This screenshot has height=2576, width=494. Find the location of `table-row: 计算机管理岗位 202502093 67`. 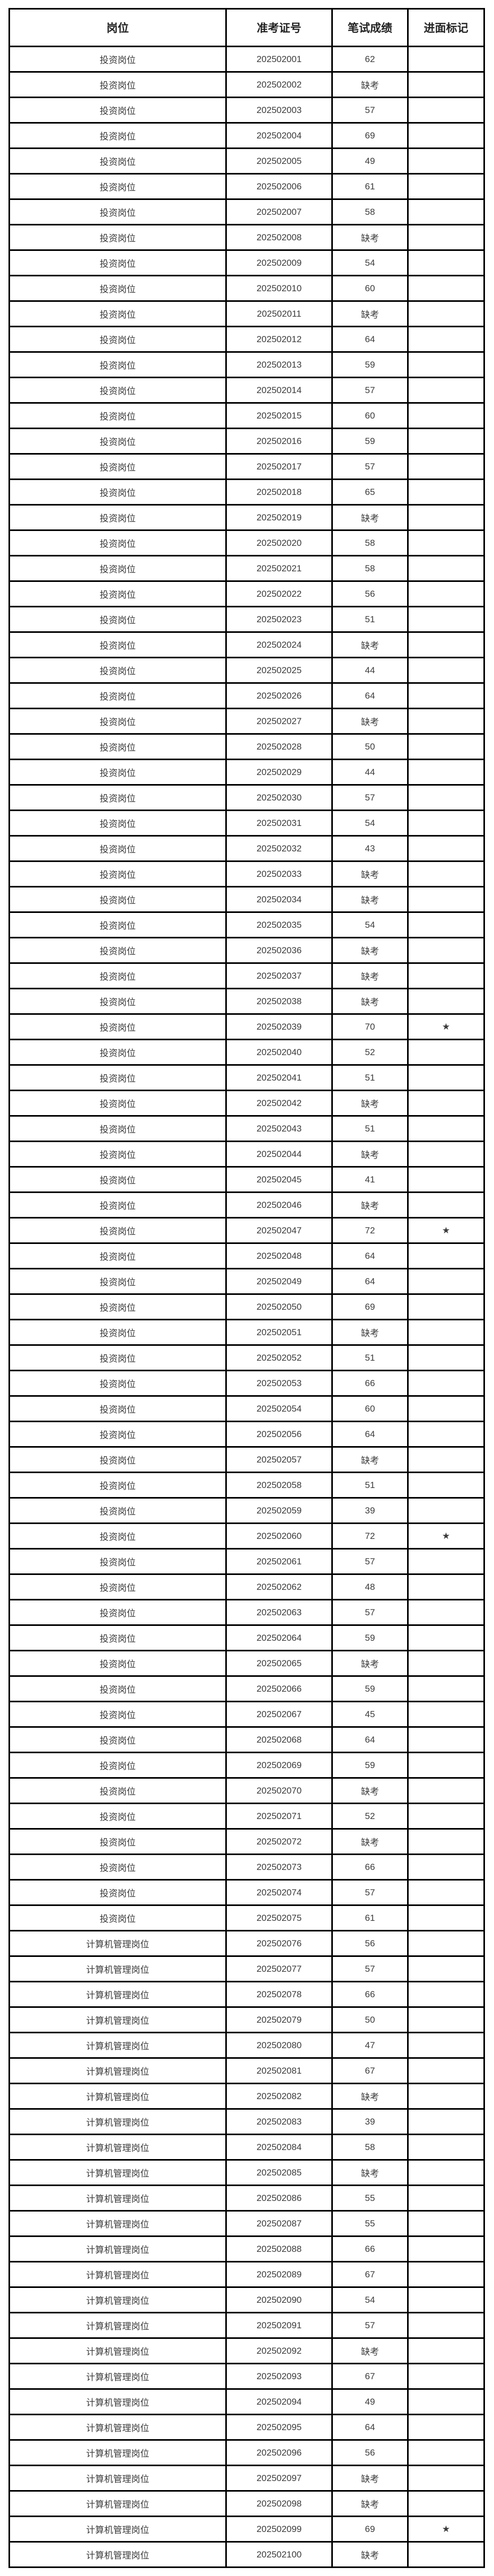

table-row: 计算机管理岗位 202502093 67 is located at coordinates (247, 2376).